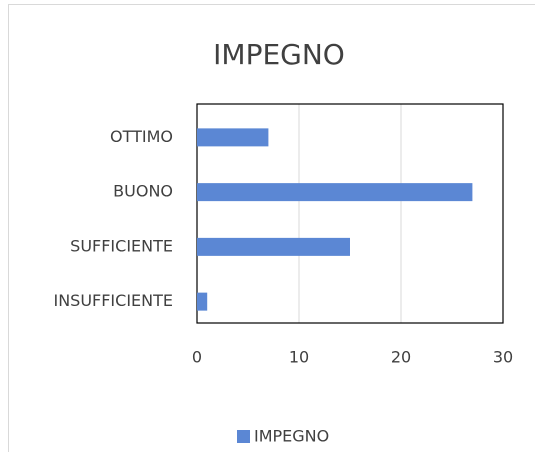 The height and width of the screenshot is (452, 535). What do you see at coordinates (113, 300) in the screenshot?
I see `y-tick-label: INSUFFICIENTE` at bounding box center [113, 300].